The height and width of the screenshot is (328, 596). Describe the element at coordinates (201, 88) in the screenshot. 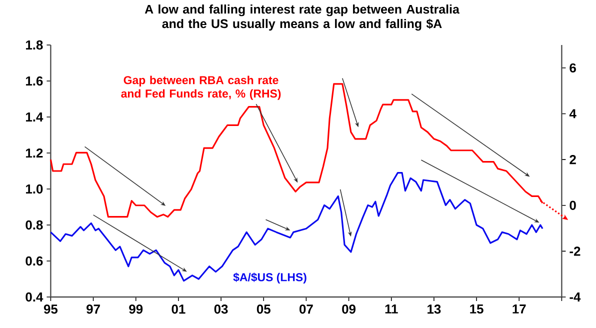

I see `series-label: Gap between RBA cash rate and Fed Funds rate, % (RHS)` at that location.